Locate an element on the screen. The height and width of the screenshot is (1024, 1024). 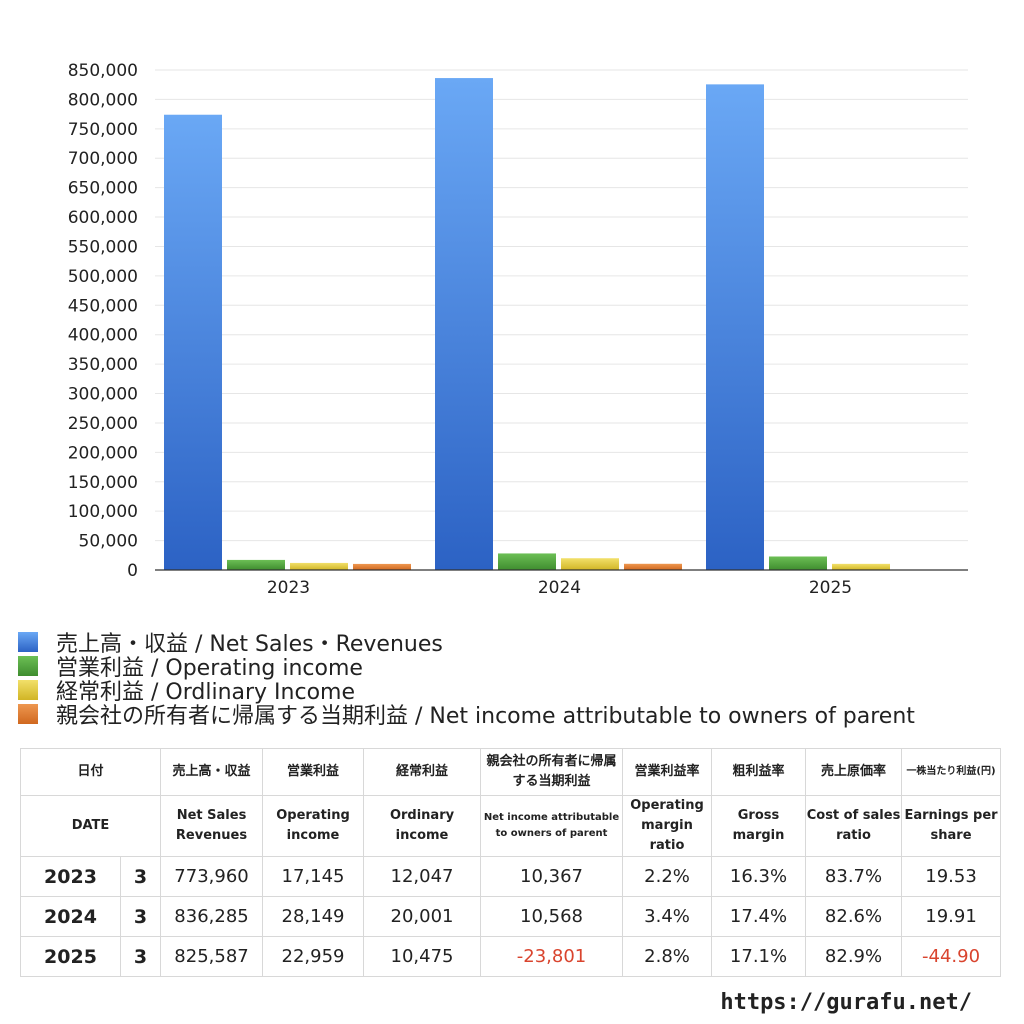
y-tick-label: 400,000 is located at coordinates (103, 336).